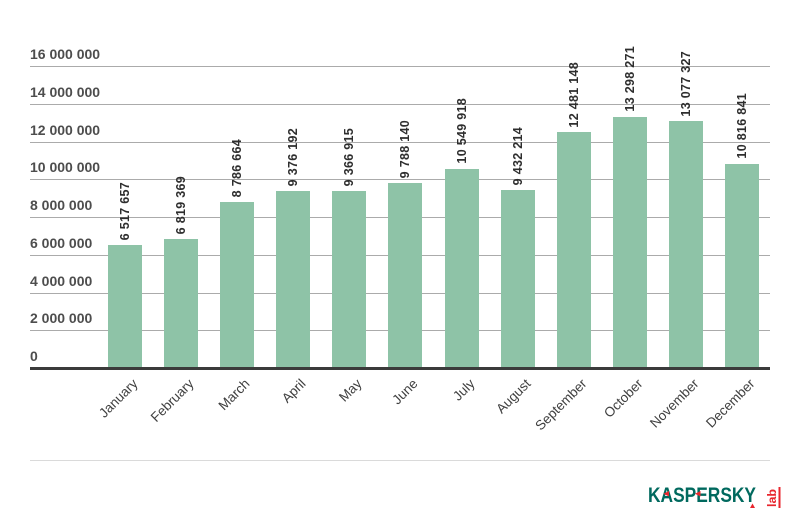 This screenshot has height=528, width=800. What do you see at coordinates (741, 126) in the screenshot?
I see `bar-value-label: 10 816 841` at bounding box center [741, 126].